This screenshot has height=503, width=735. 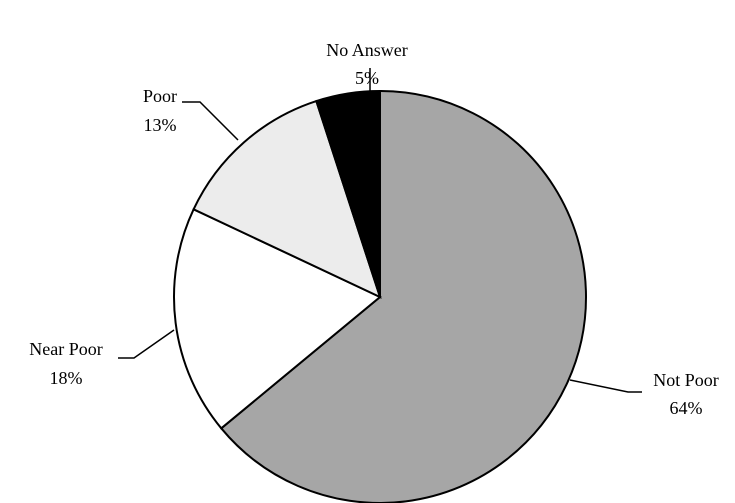 I want to click on slice-value-label: 13%, so click(x=160, y=125).